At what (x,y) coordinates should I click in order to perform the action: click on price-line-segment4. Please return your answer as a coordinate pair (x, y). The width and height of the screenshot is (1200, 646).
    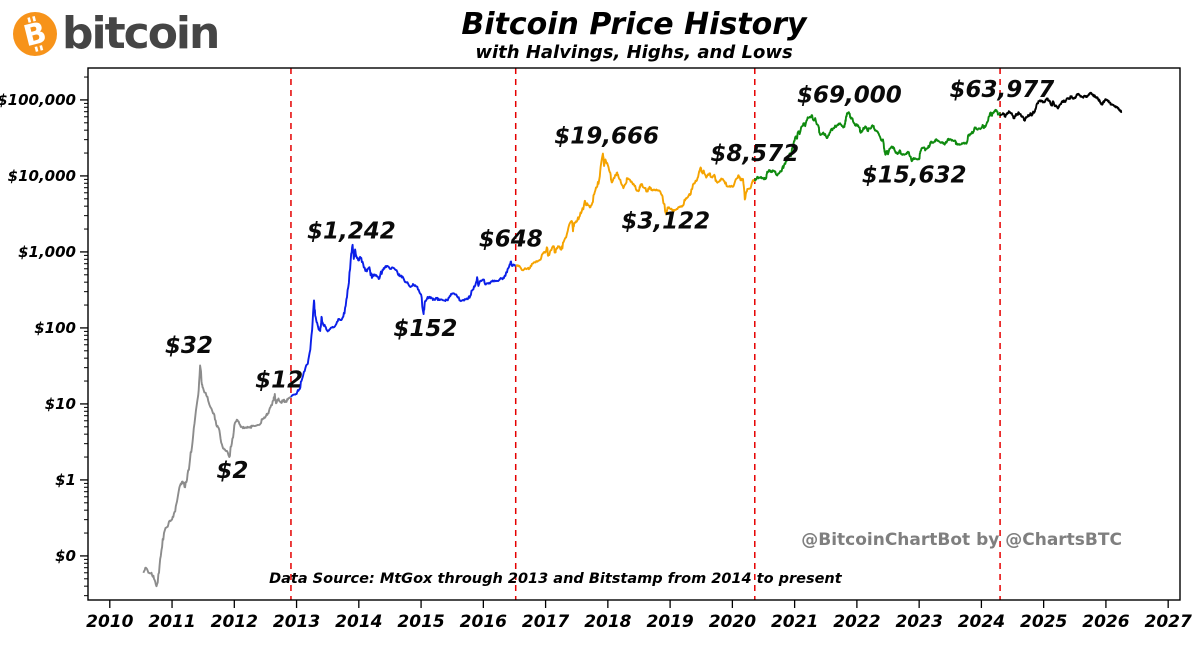
    Looking at the image, I should click on (877, 145).